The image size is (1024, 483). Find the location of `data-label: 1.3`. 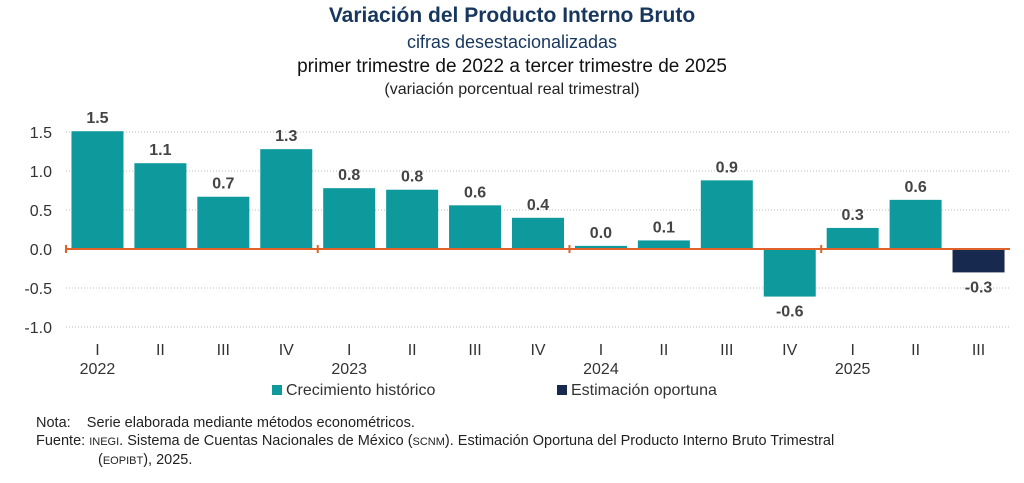

data-label: 1.3 is located at coordinates (286, 136).